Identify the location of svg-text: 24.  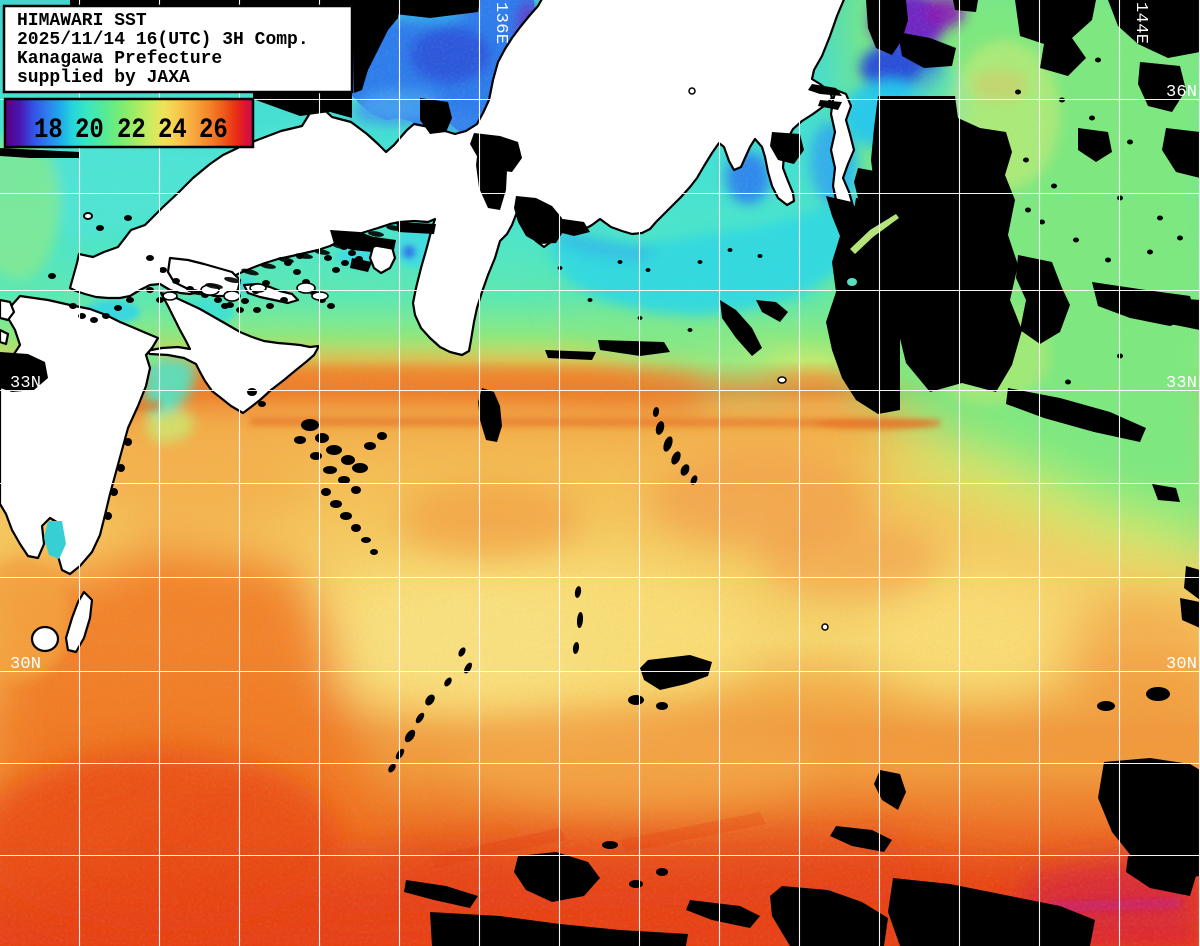
(172, 129).